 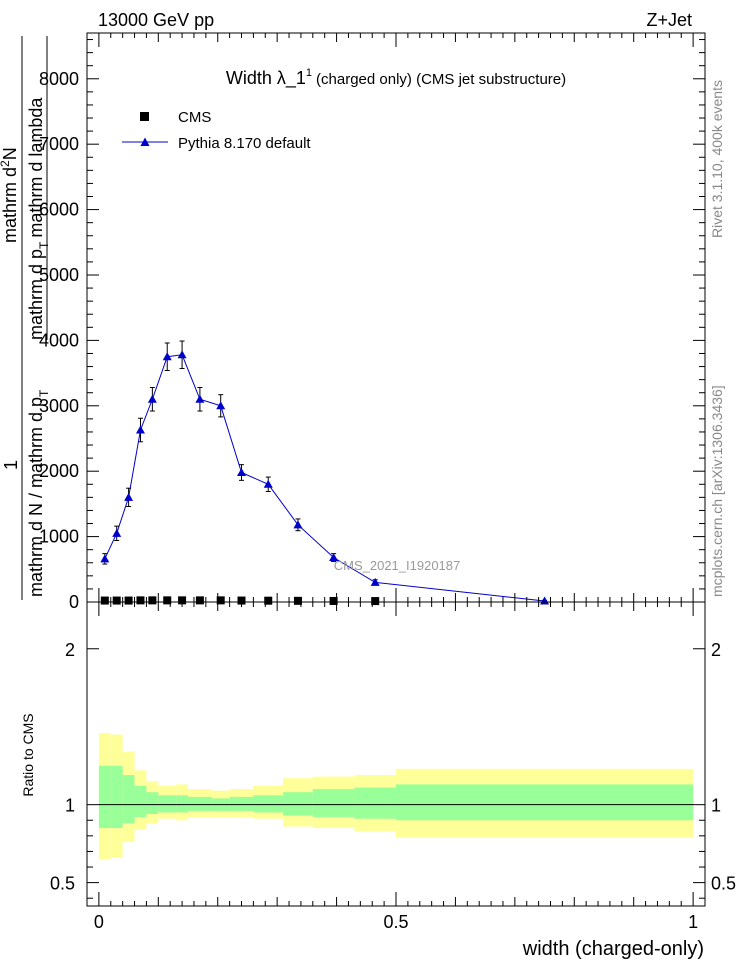 I want to click on ratio-y-tick-label-right: 1, so click(x=716, y=806).